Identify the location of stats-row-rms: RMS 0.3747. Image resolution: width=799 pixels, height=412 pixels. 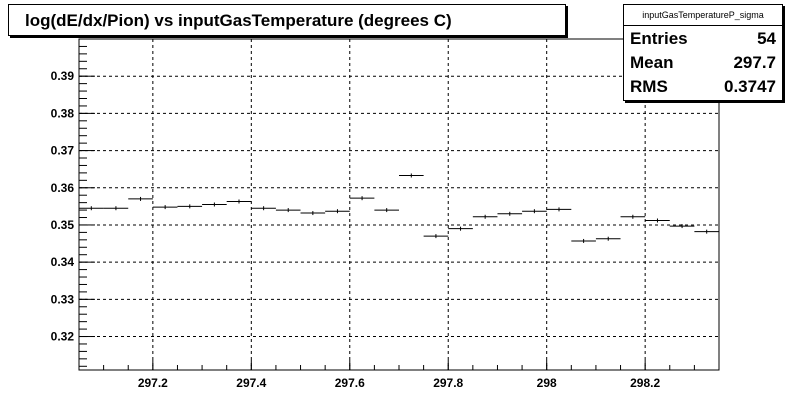
(703, 86).